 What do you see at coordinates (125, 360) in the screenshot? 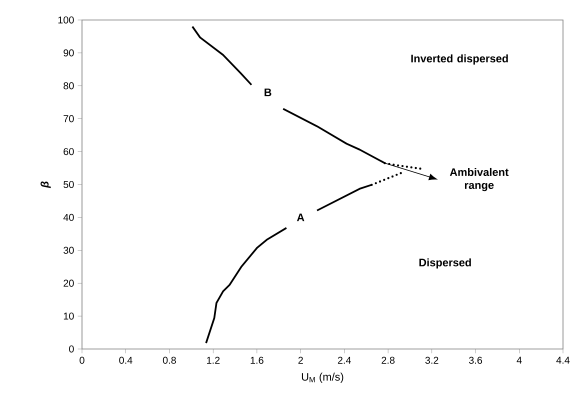
I see `x-tick-label: 0.4` at bounding box center [125, 360].